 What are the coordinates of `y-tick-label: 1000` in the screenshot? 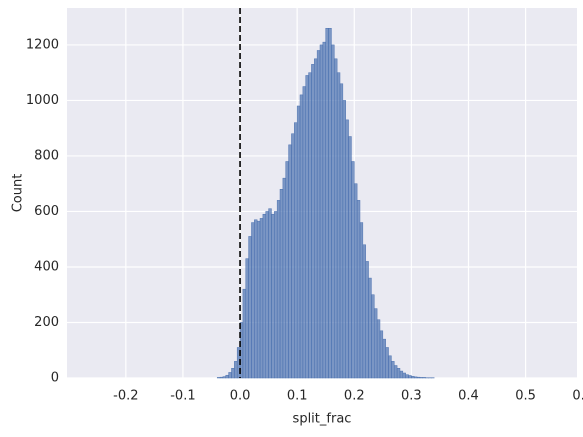 It's located at (42, 100).